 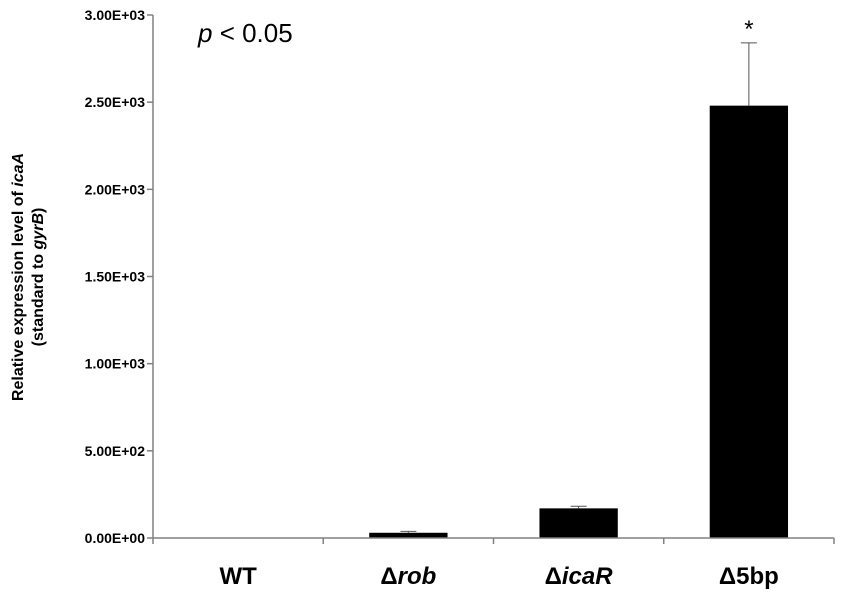 What do you see at coordinates (115, 451) in the screenshot?
I see `y-tick-label: 5.00E+02` at bounding box center [115, 451].